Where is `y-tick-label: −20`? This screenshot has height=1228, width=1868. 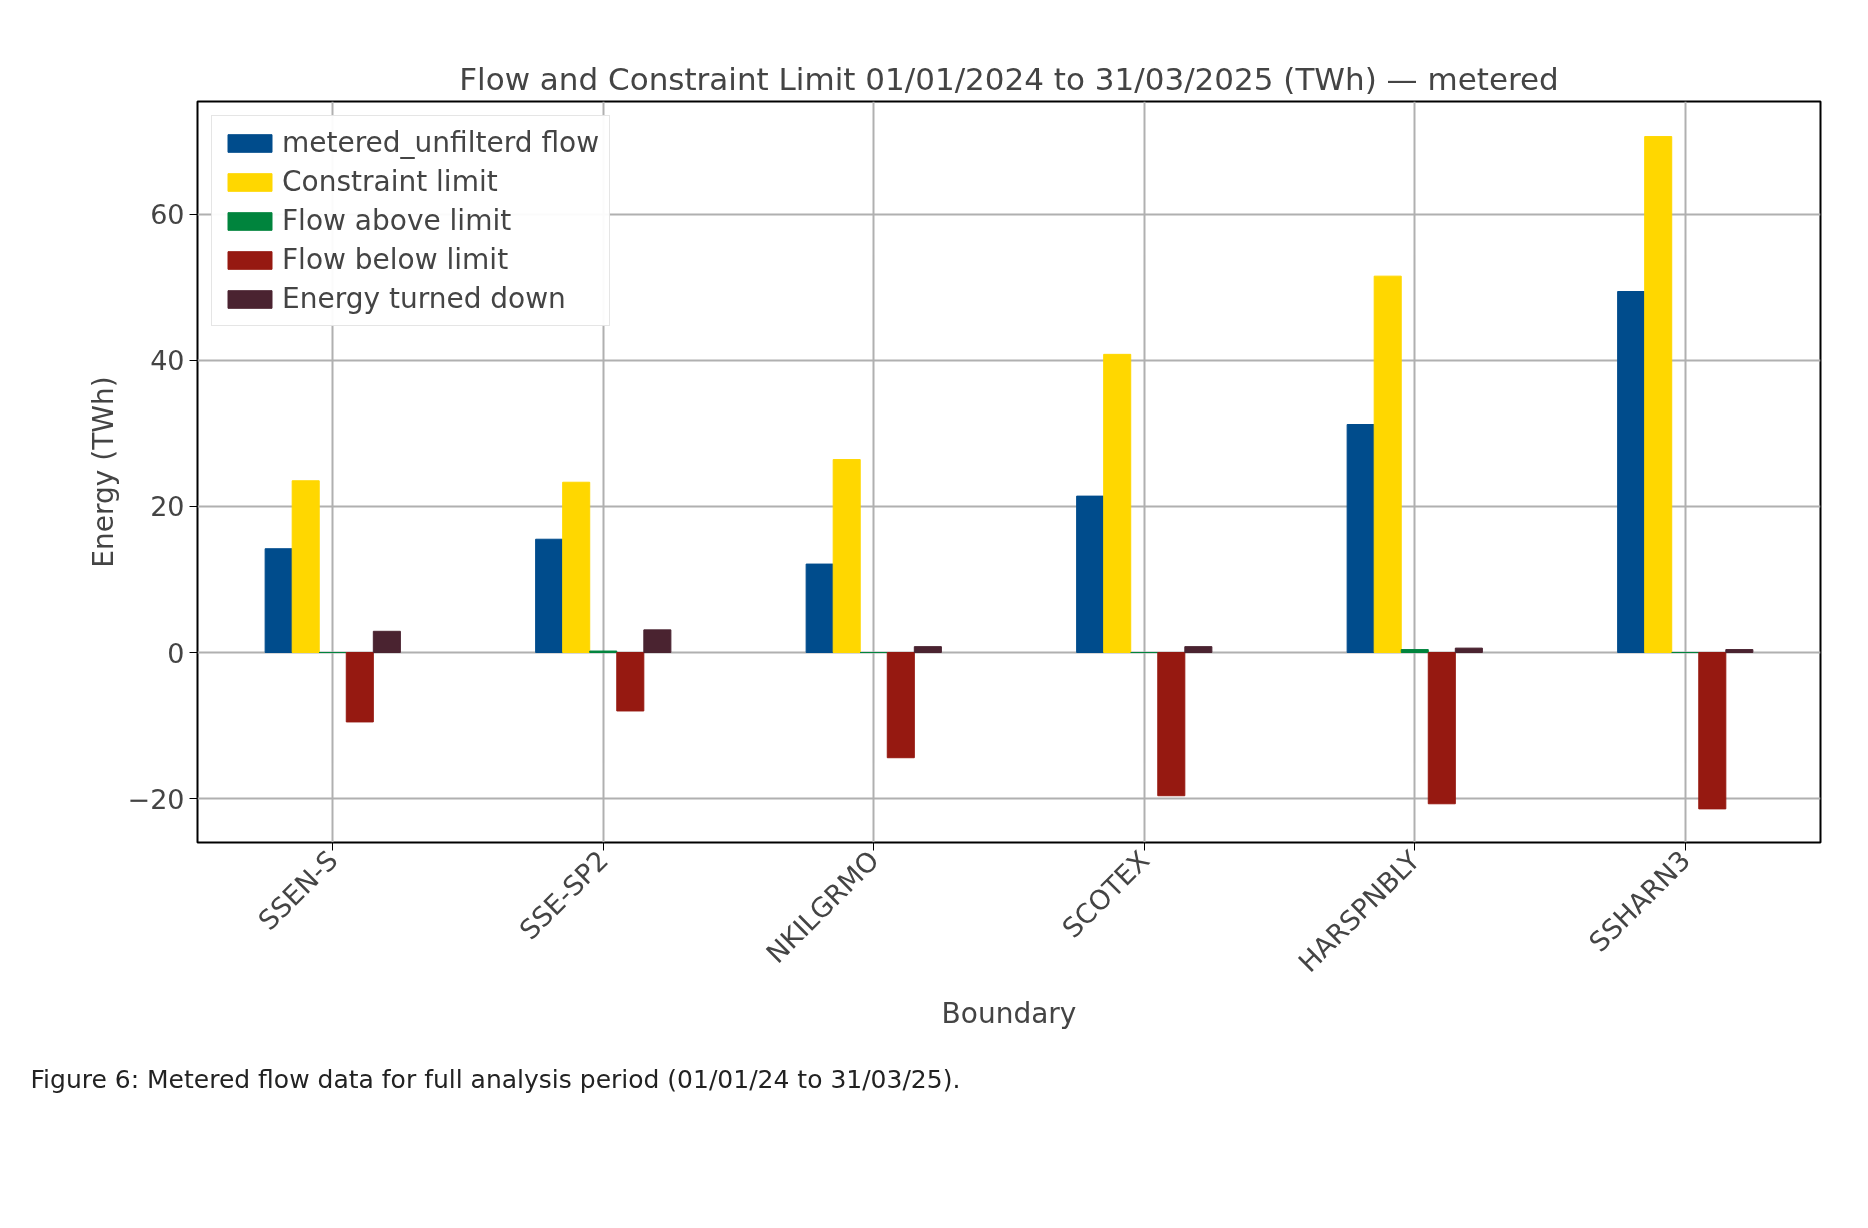
y-tick-label: −20 is located at coordinates (156, 799).